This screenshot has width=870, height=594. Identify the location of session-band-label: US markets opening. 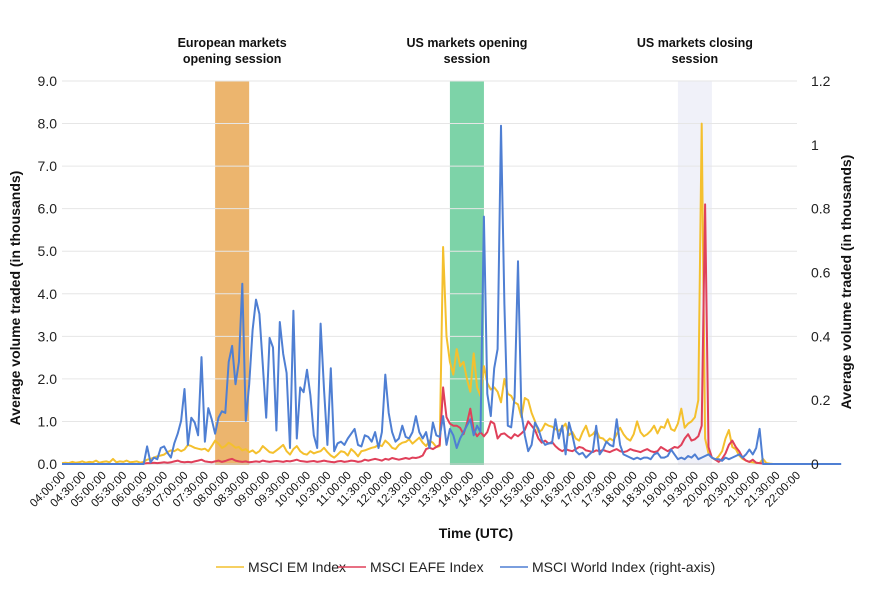
(466, 43).